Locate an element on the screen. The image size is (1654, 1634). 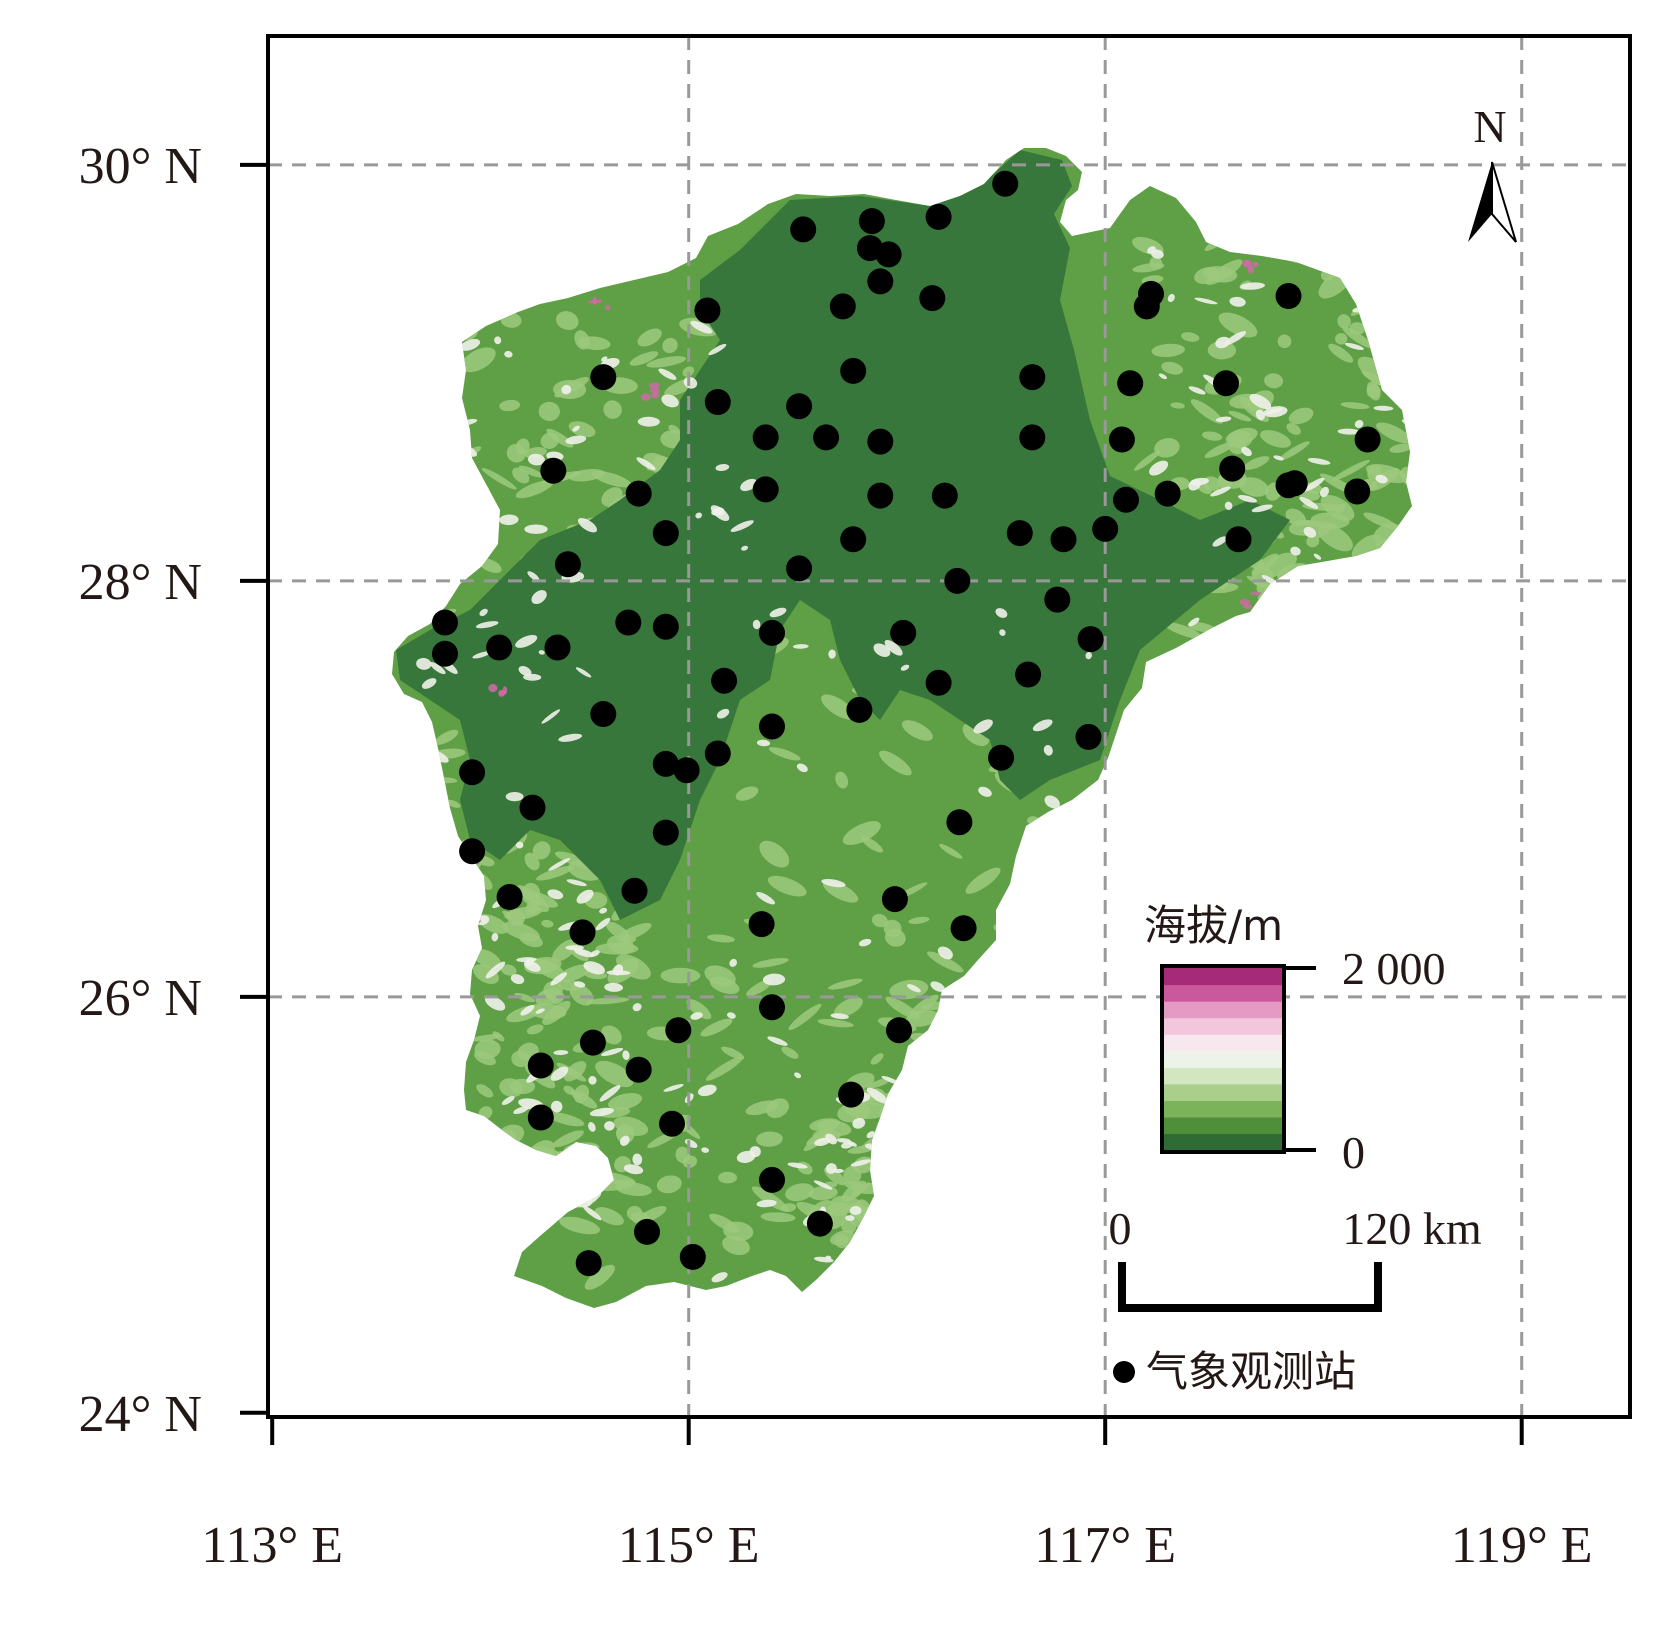
north-arrow-outline-icon is located at coordinates (1504, 202).